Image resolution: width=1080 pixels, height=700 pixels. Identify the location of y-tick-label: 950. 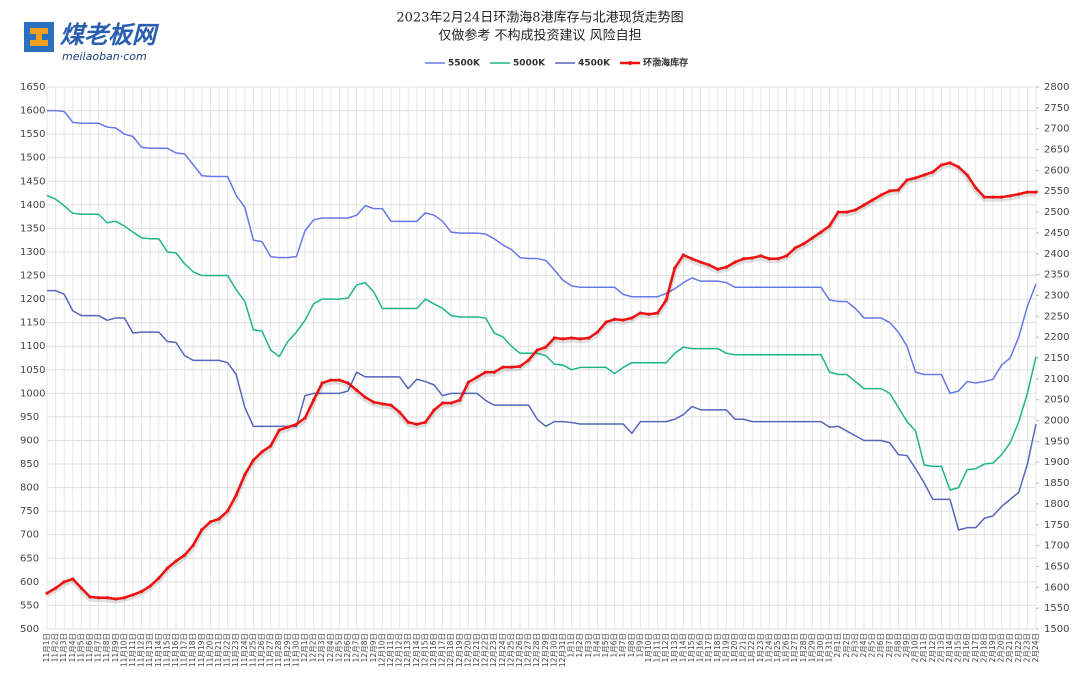
(29, 417).